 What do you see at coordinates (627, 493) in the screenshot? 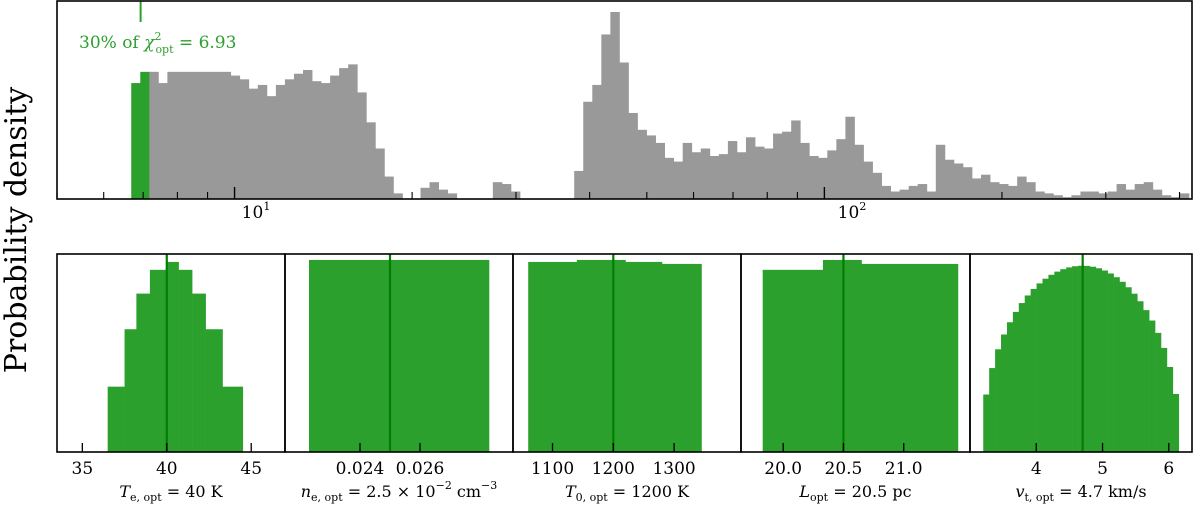
I see `x-axis-label-T0: T0, opt = 1200 K` at bounding box center [627, 493].